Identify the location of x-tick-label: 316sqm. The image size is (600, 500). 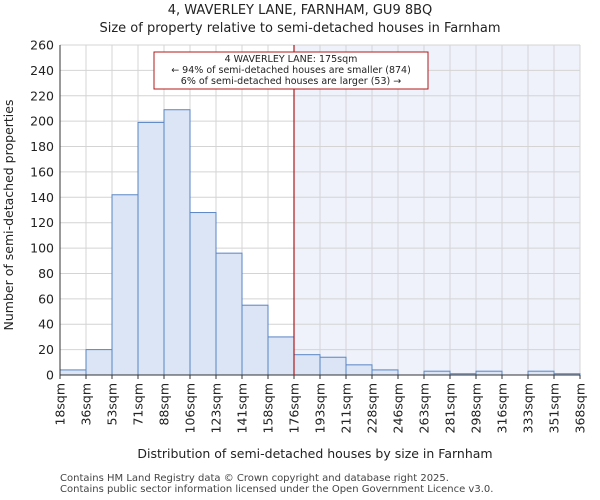
(502, 408).